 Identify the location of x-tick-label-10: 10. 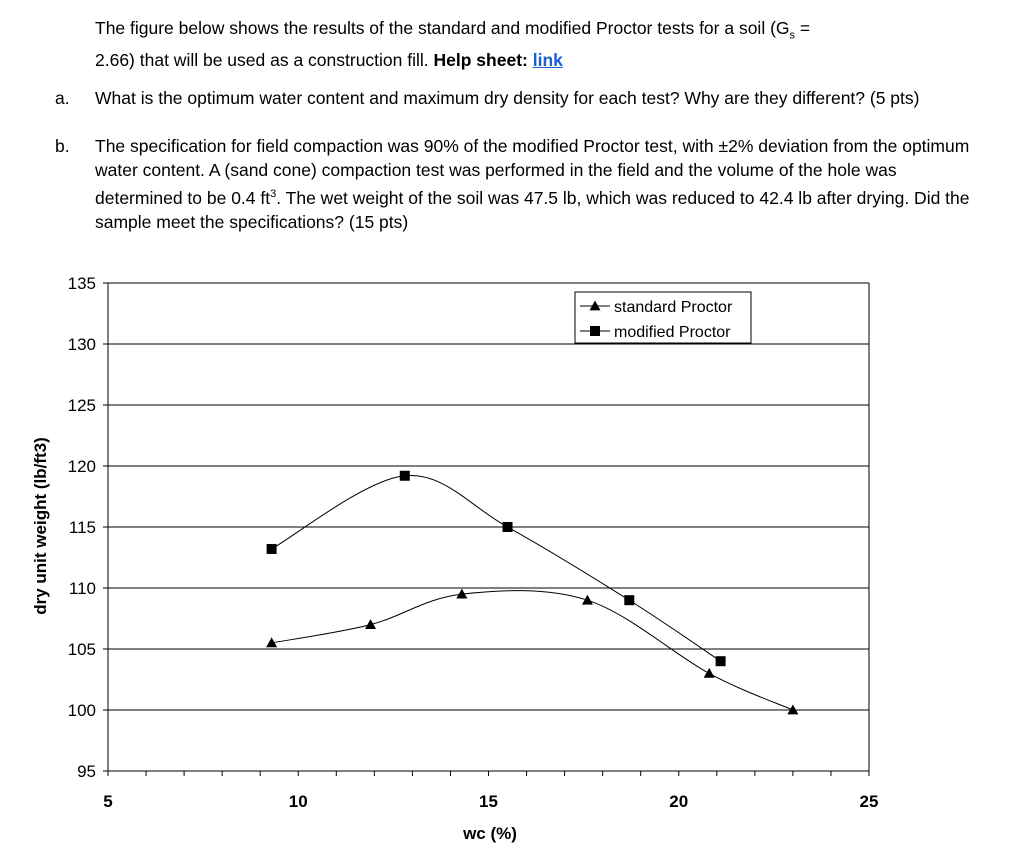
(298, 801).